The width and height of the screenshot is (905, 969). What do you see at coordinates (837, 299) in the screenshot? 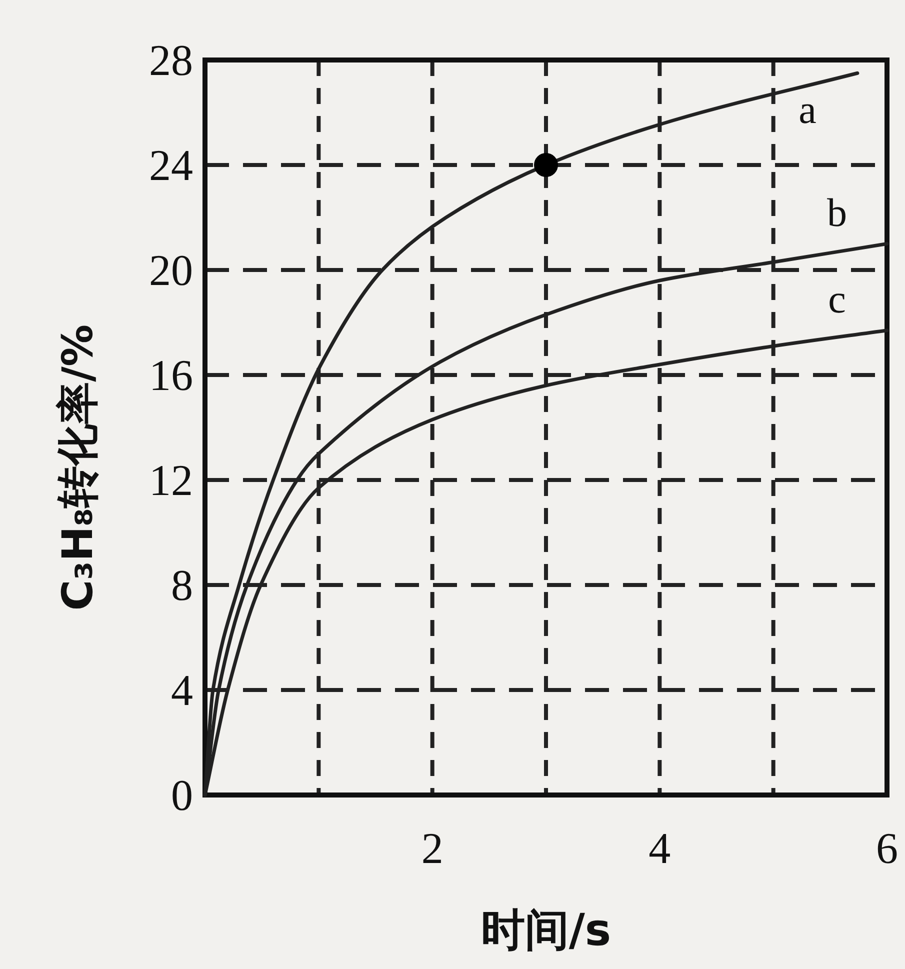
I see `series-label: c` at bounding box center [837, 299].